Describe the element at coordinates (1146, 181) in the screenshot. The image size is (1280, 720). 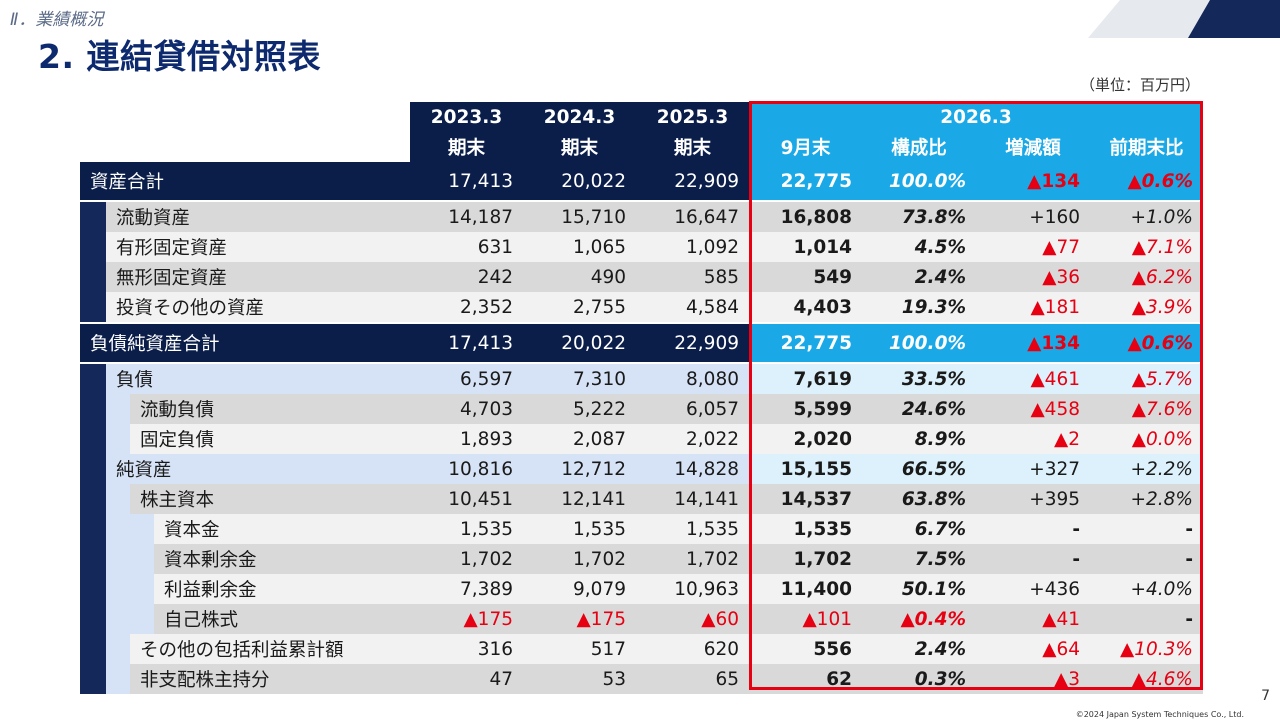
I see `cell-pct: ▲0.6%` at that location.